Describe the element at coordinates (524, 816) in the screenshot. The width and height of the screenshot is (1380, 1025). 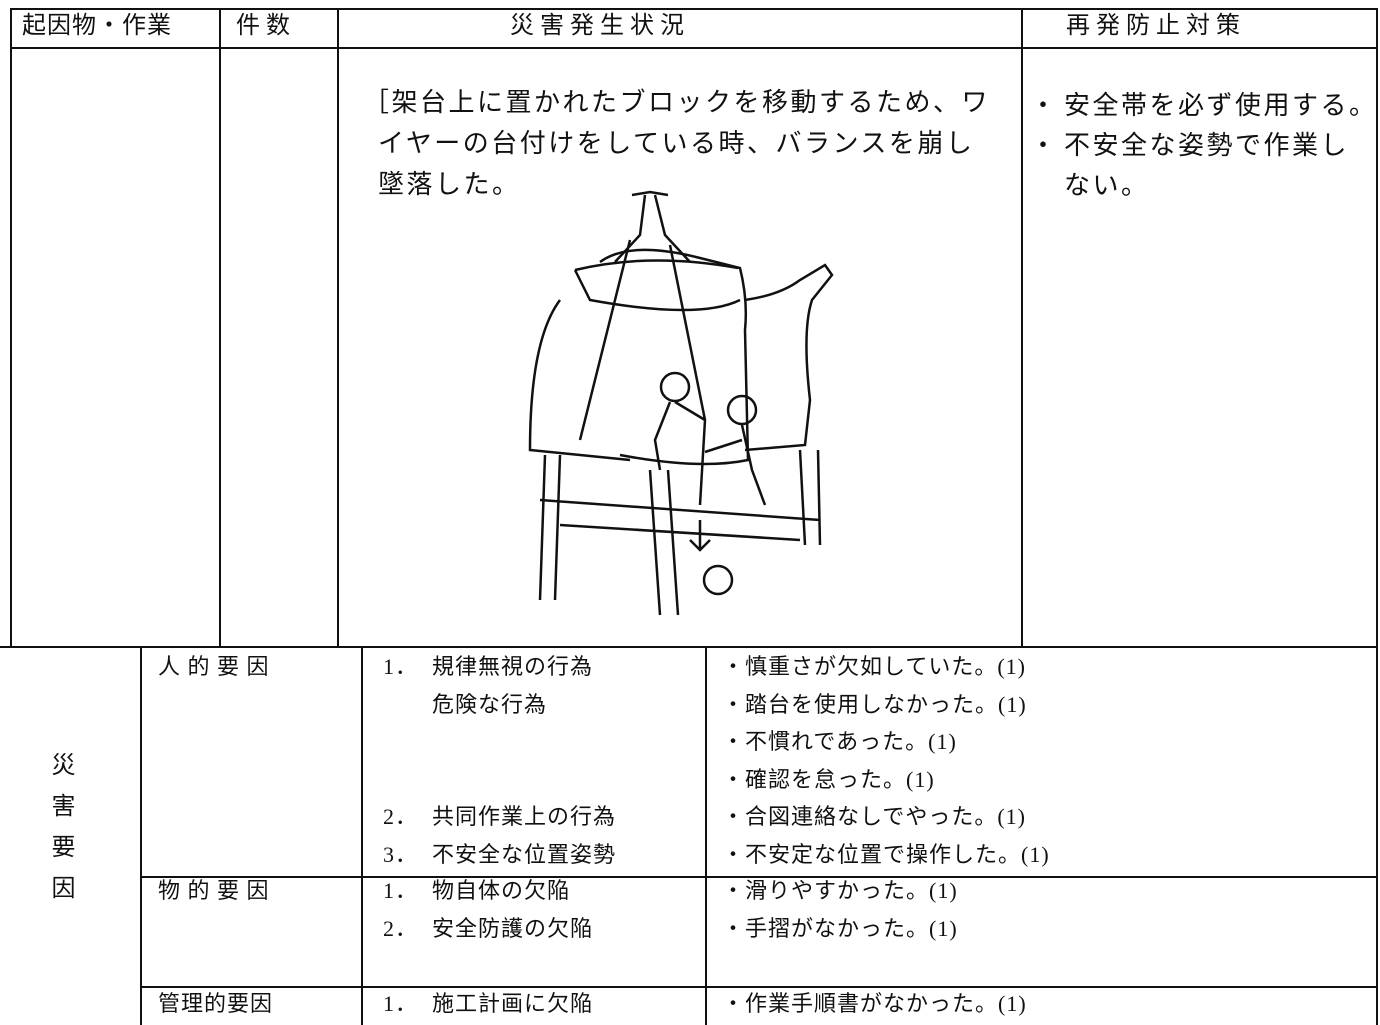
I see `factor-line: 共同作業上の行為` at that location.